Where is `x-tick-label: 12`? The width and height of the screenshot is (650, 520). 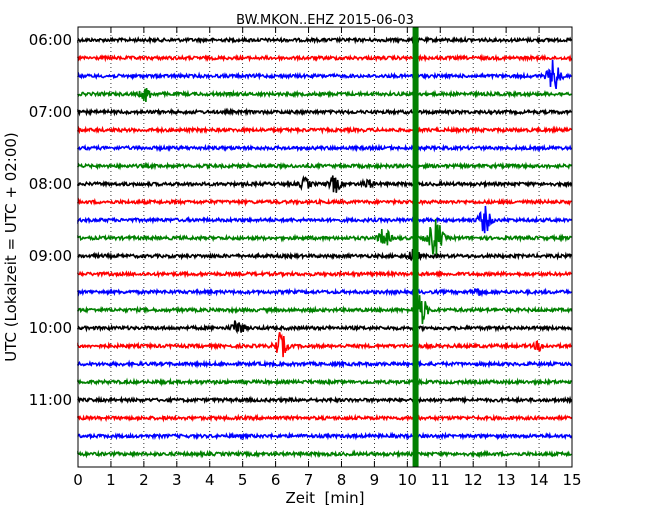 x-tick-label: 12 is located at coordinates (473, 480).